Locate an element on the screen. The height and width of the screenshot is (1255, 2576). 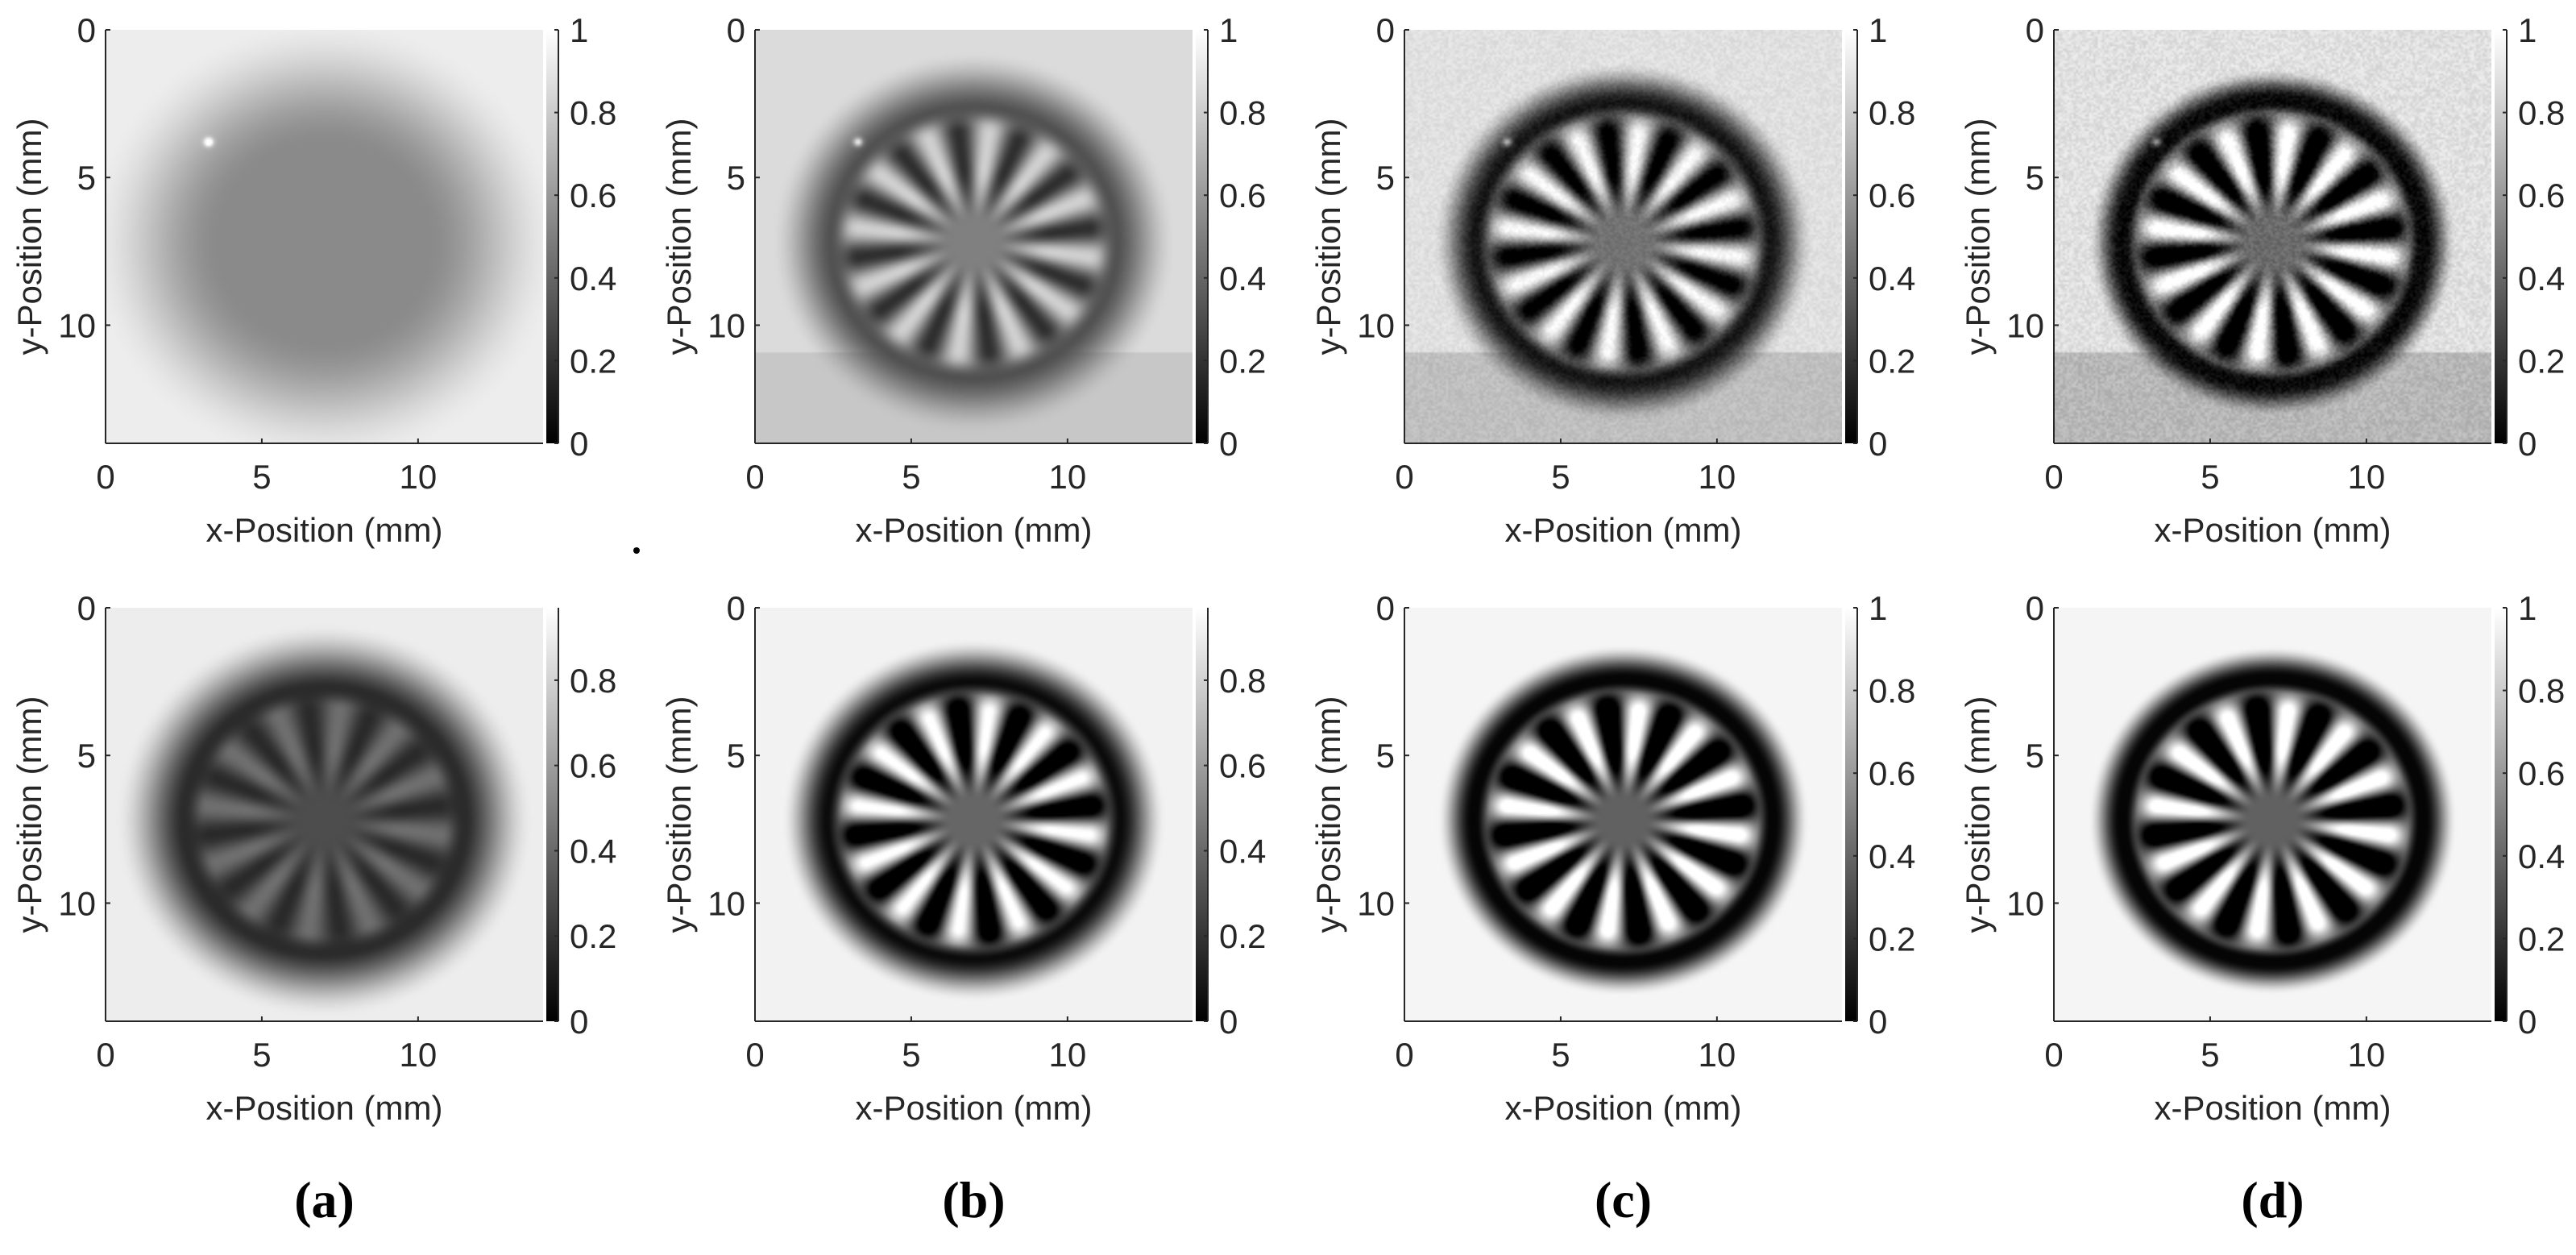
stray-dot is located at coordinates (636, 550).